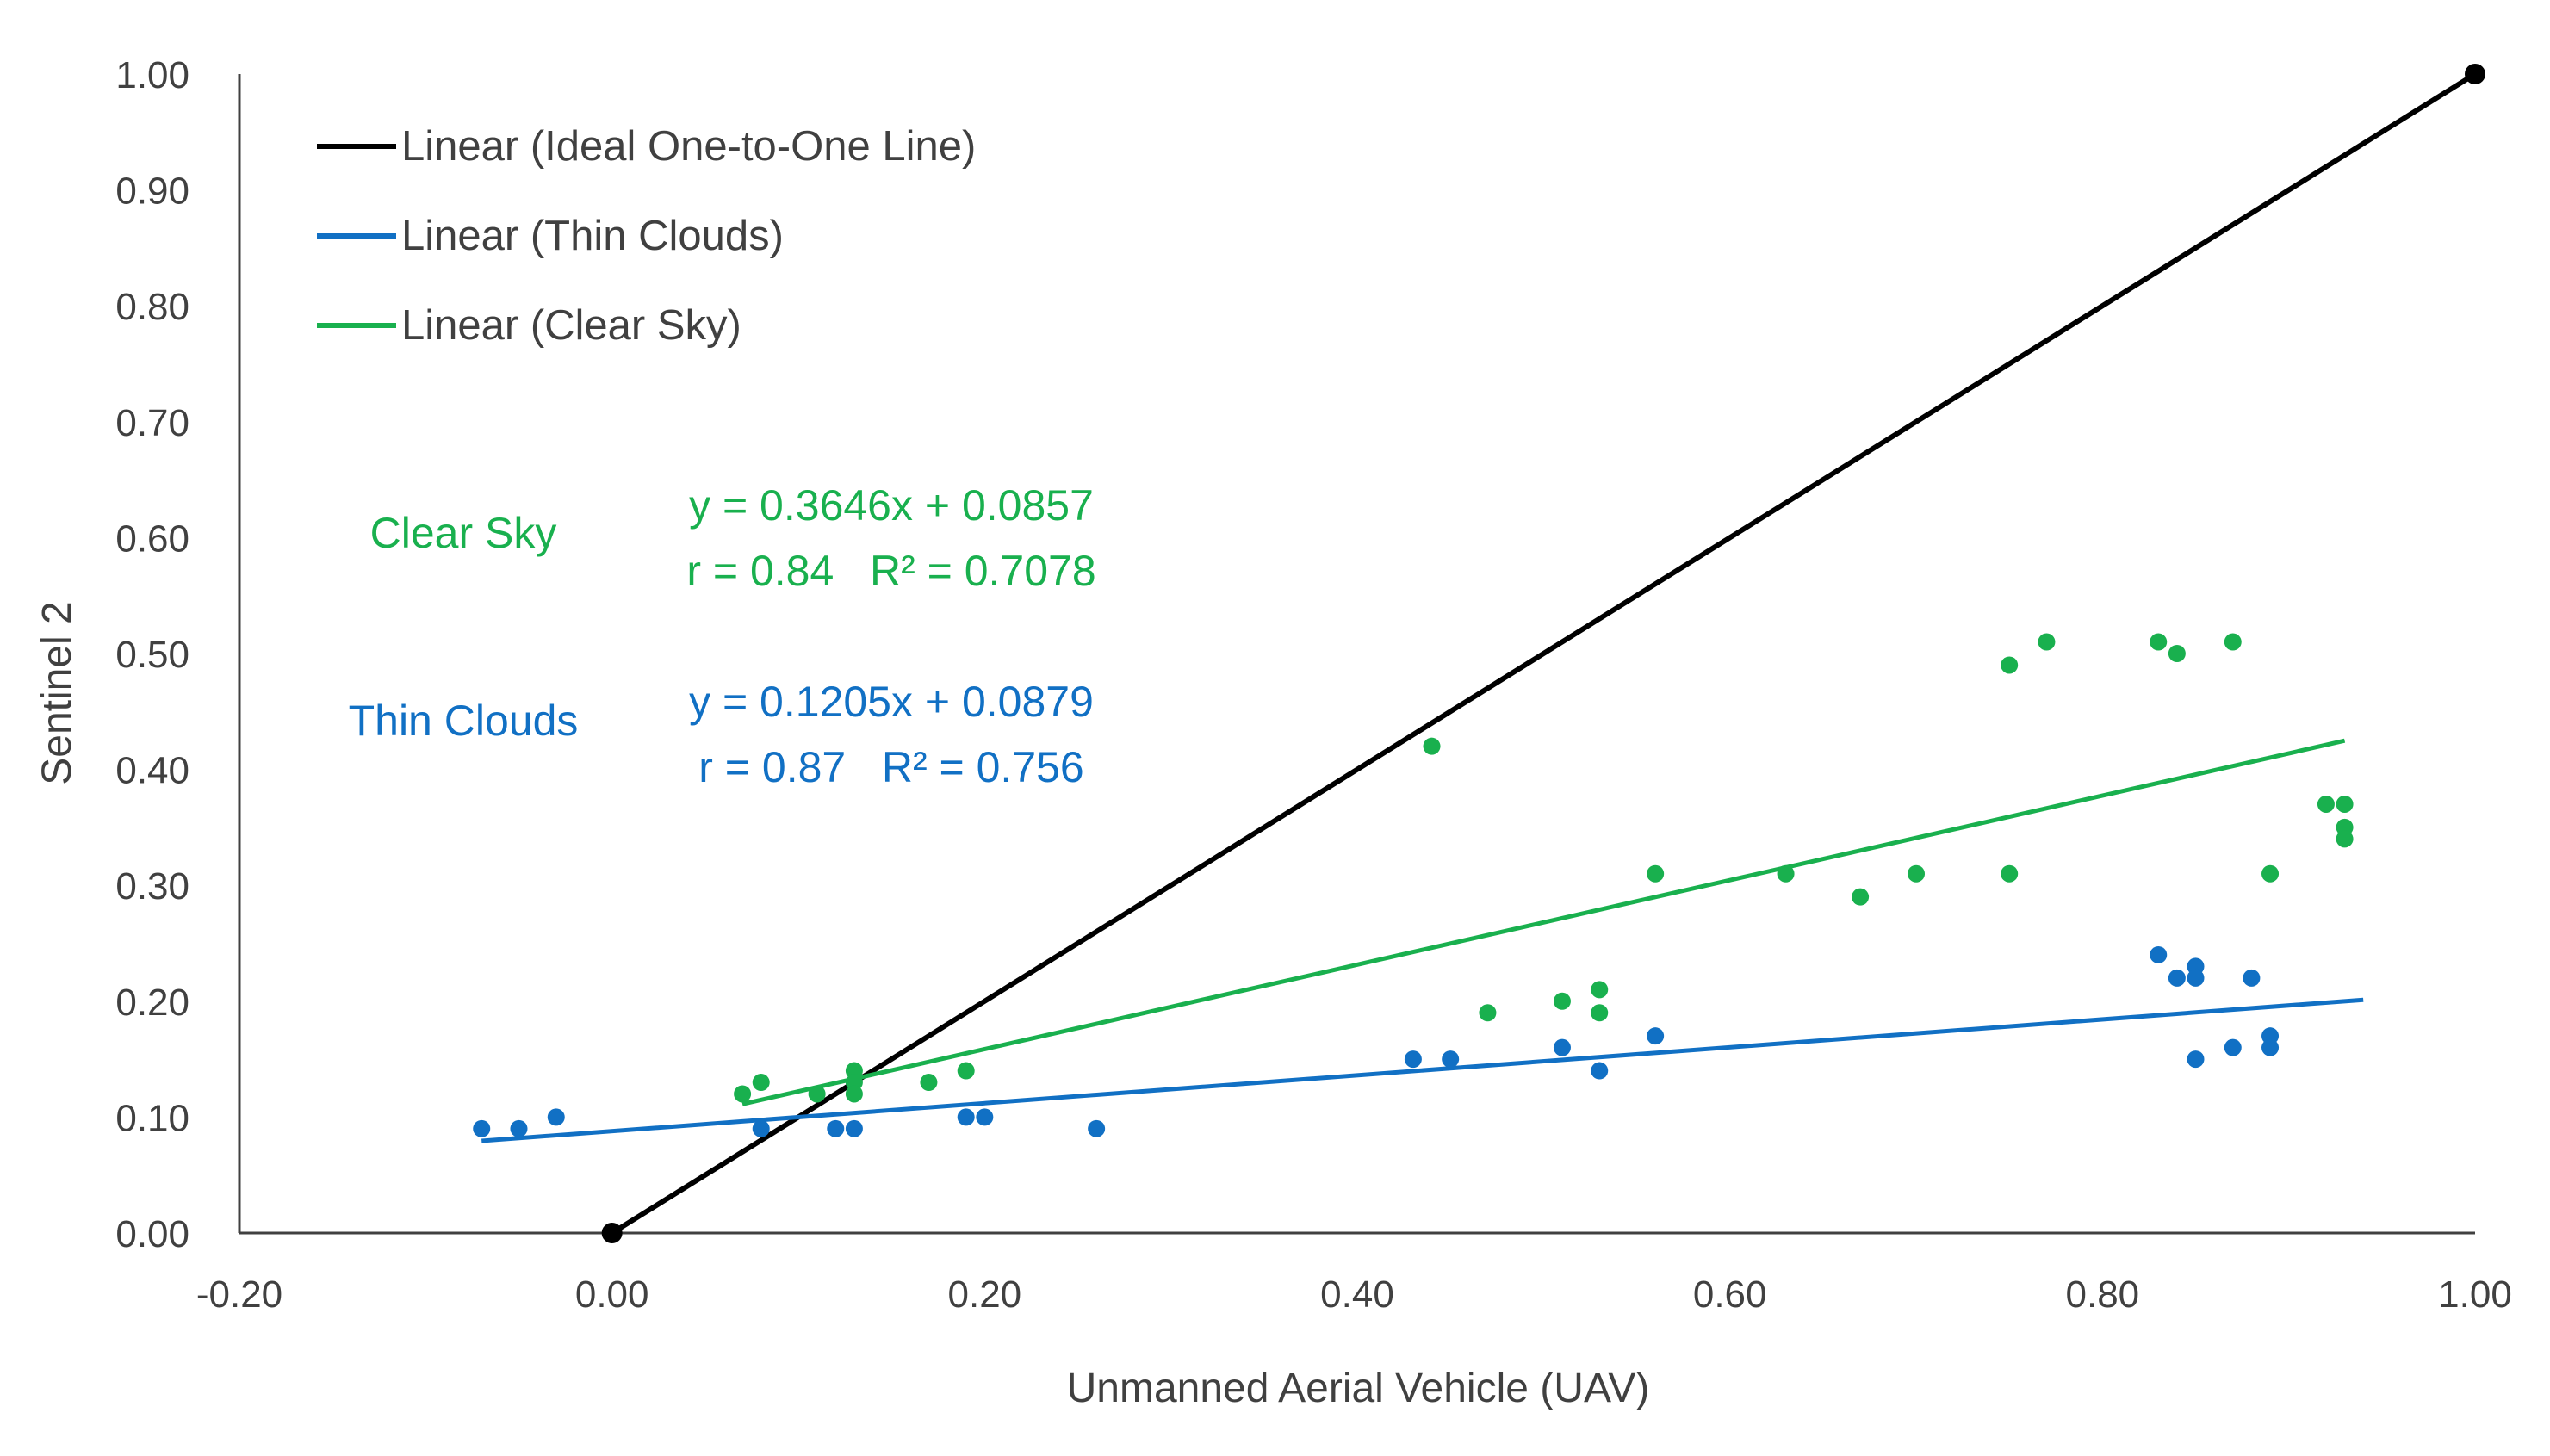  I want to click on legend-label-thin: Linear (Thin Clouds), so click(592, 236).